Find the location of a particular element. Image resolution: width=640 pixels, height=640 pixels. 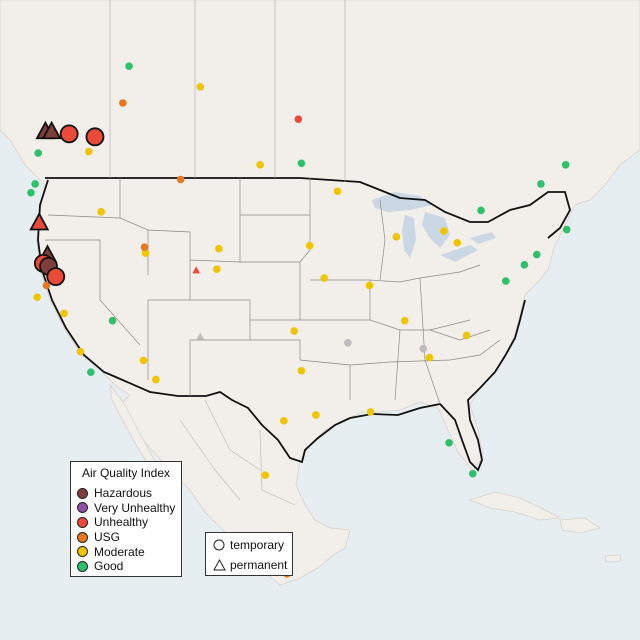

land-cuba is located at coordinates (515, 506).